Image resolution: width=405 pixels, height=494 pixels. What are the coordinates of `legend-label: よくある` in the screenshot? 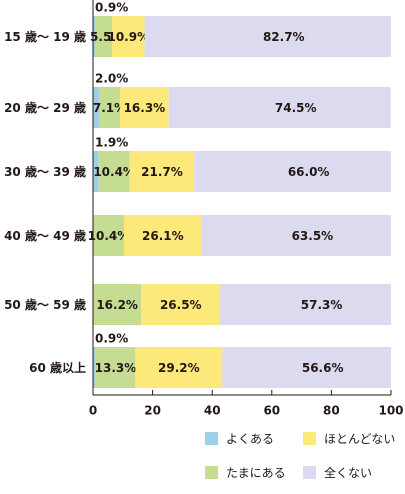 It's located at (250, 439).